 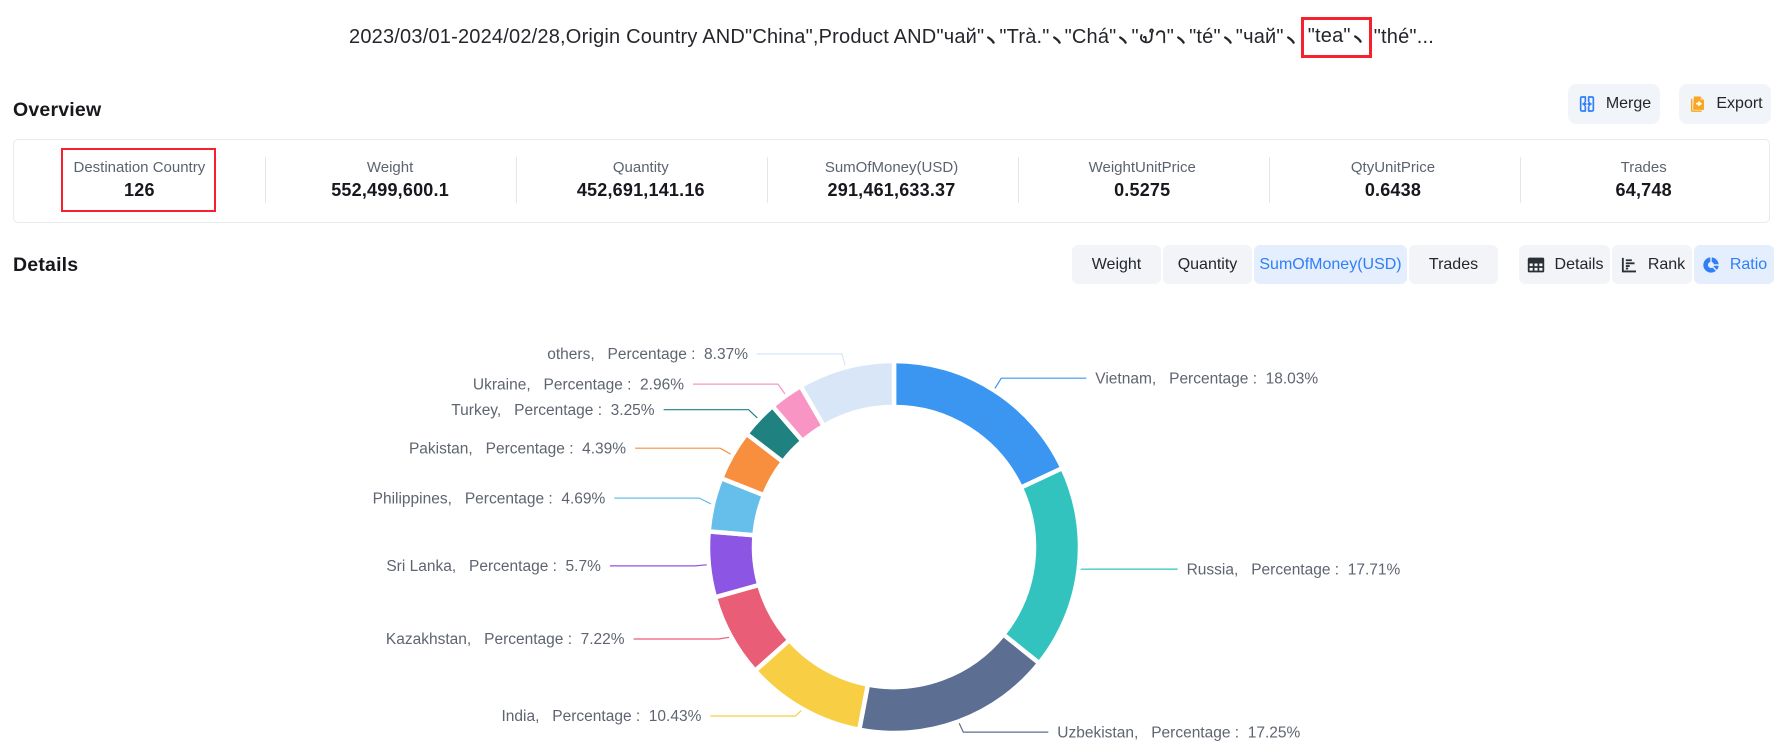 What do you see at coordinates (553, 410) in the screenshot?
I see `svg-text: Turkey, Percentage : 3.25%` at bounding box center [553, 410].